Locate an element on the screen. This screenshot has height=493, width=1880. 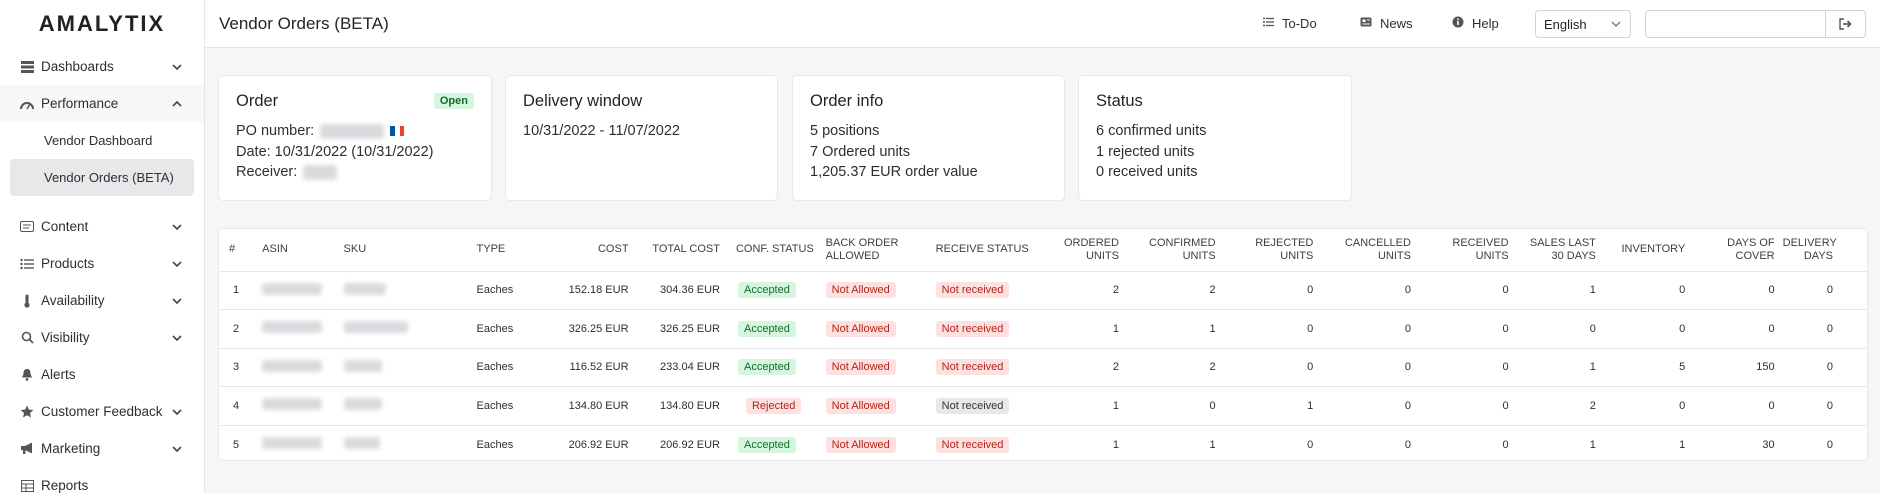
col-header-back-order: BACK ORDER ALLOWED is located at coordinates (874, 250).